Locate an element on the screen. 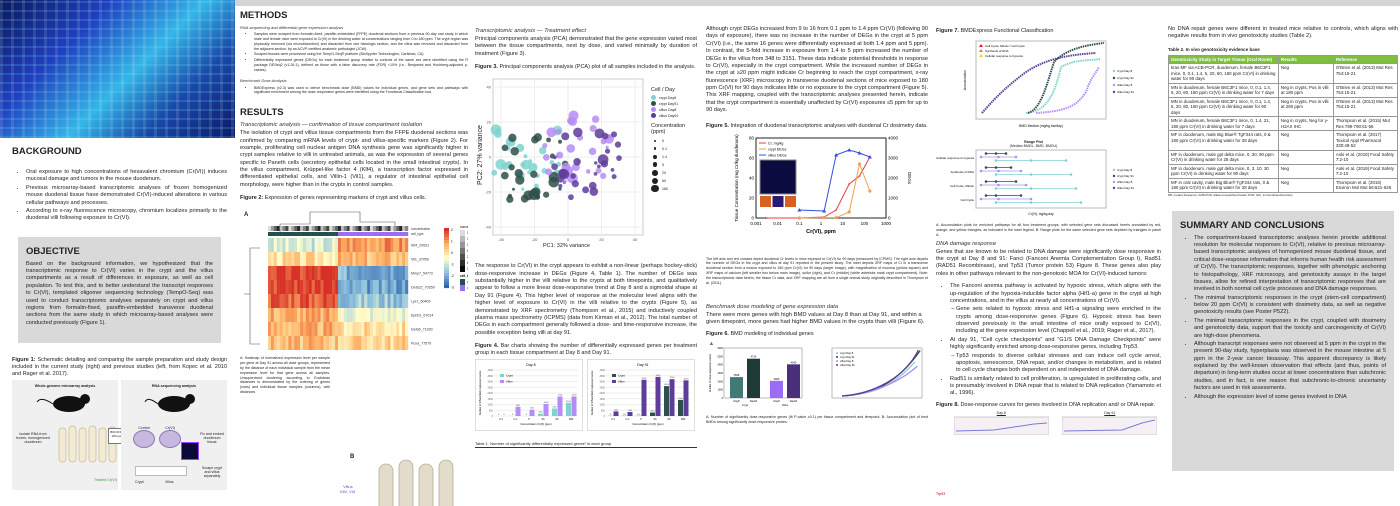 The height and width of the screenshot is (506, 1400). color-scale-label: -1 is located at coordinates (452, 265).